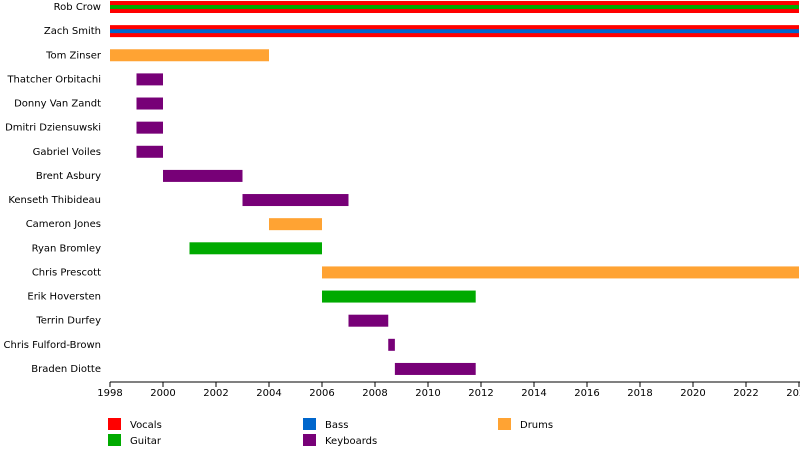  I want to click on member-name: Zach Smith, so click(72, 31).